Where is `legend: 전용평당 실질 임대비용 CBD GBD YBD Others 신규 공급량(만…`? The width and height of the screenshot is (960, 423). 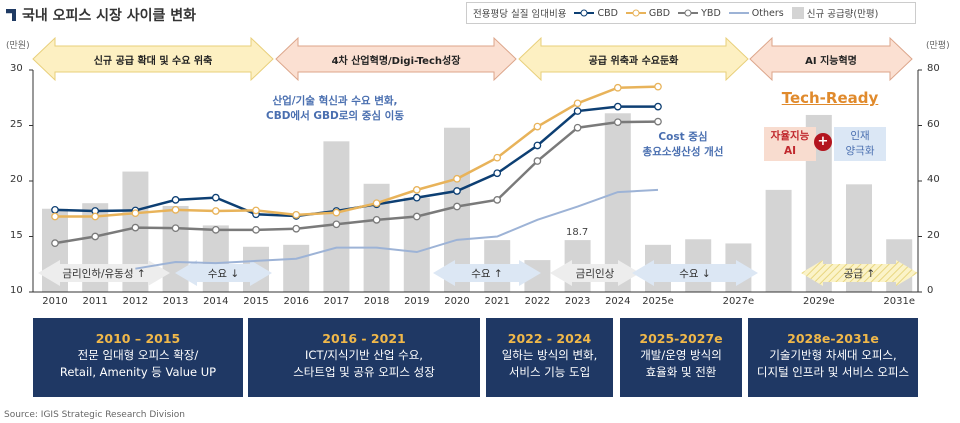 legend: 전용평당 실질 임대비용 CBD GBD YBD Others 신규 공급량(만… is located at coordinates (691, 13).